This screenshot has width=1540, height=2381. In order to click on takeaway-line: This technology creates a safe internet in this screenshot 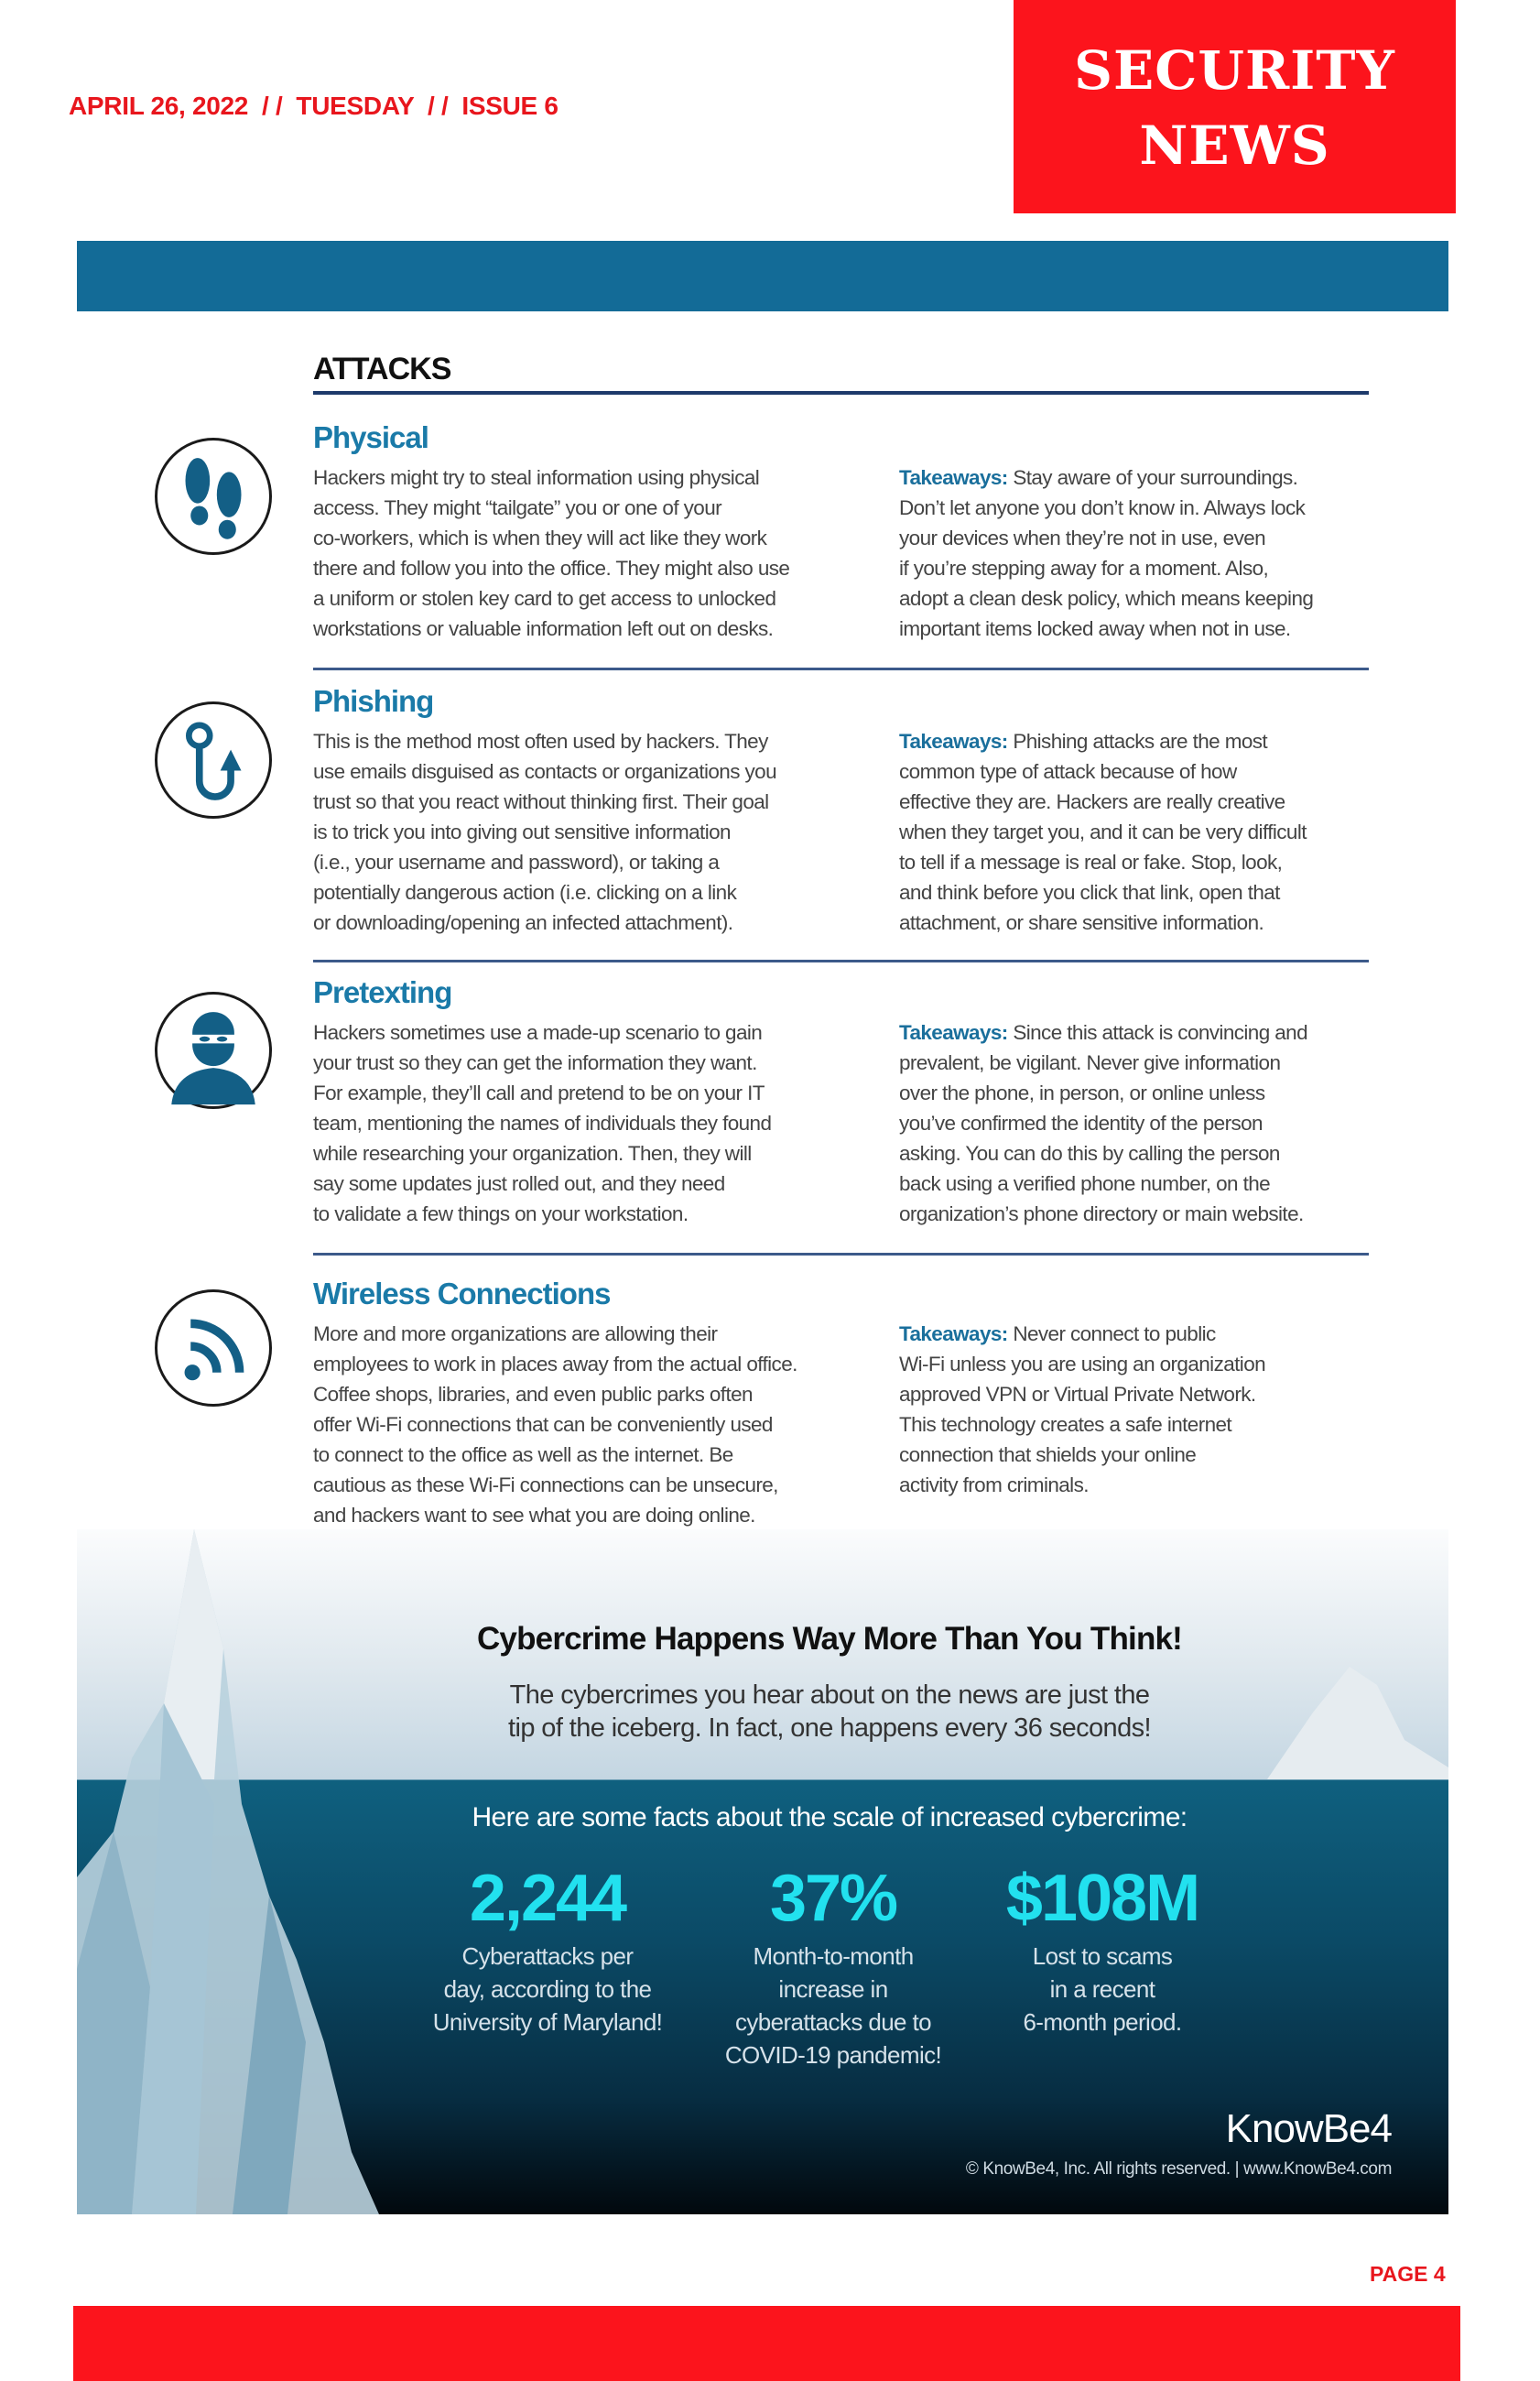, I will do `click(1082, 1424)`.